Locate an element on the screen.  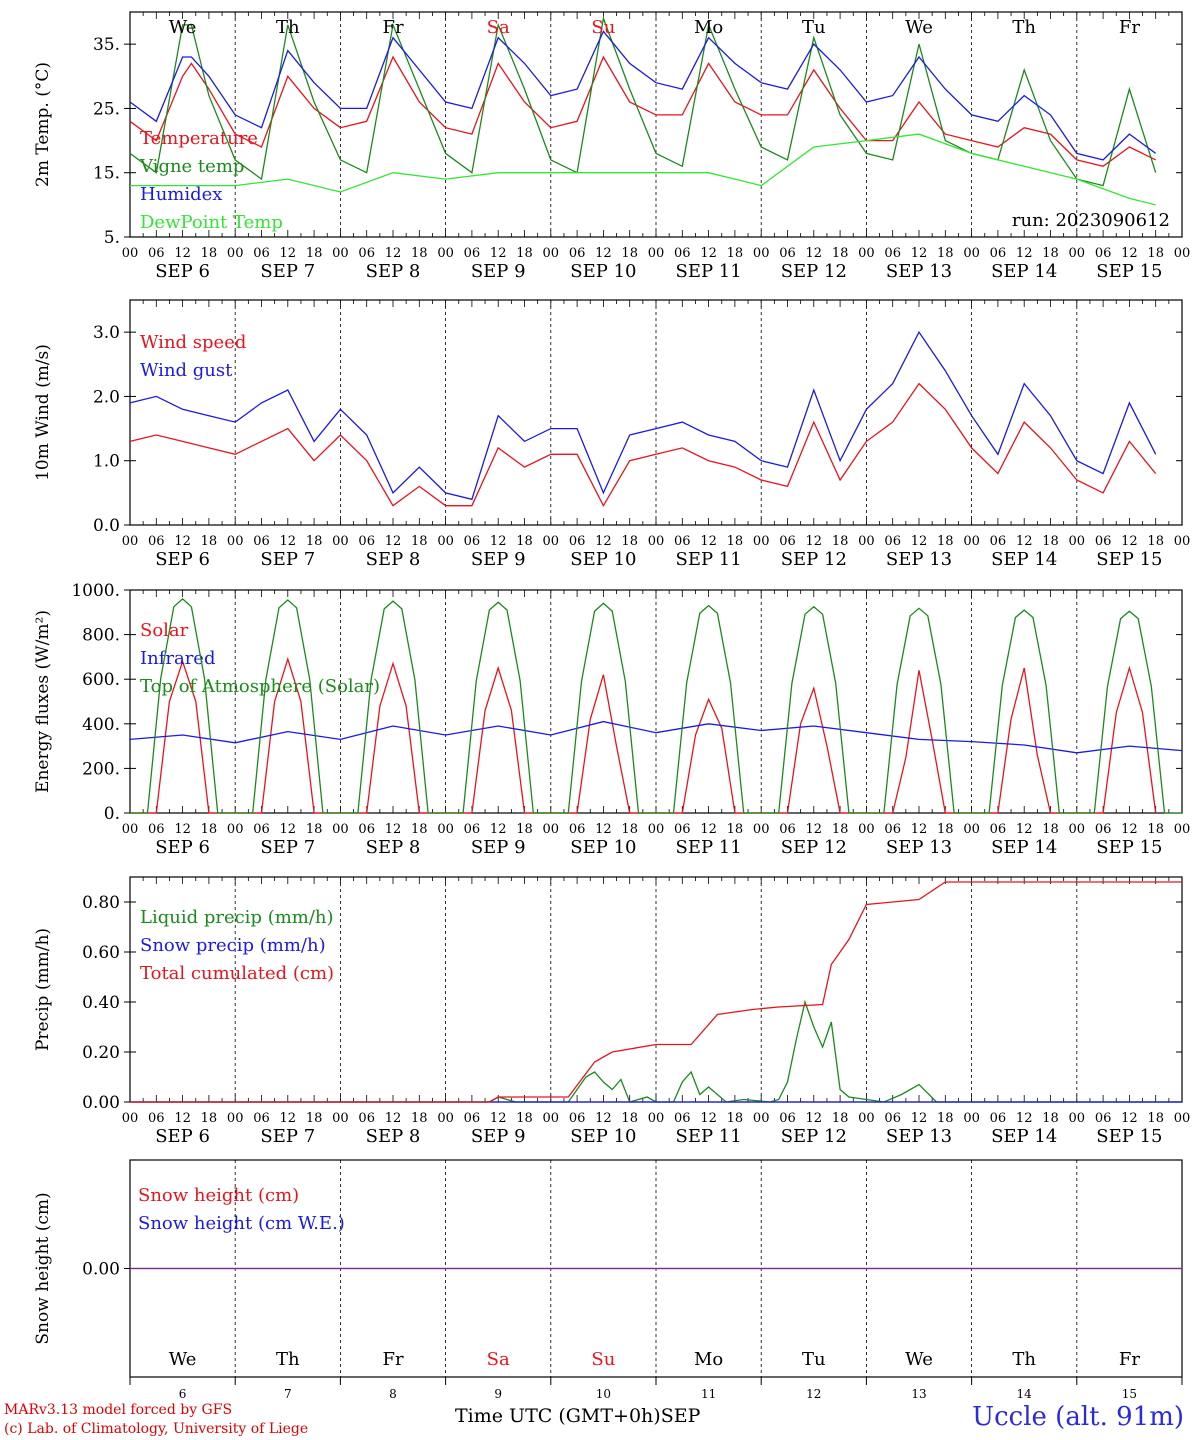
legend-precip-0: Liquid precip (mm/h) is located at coordinates (237, 917).